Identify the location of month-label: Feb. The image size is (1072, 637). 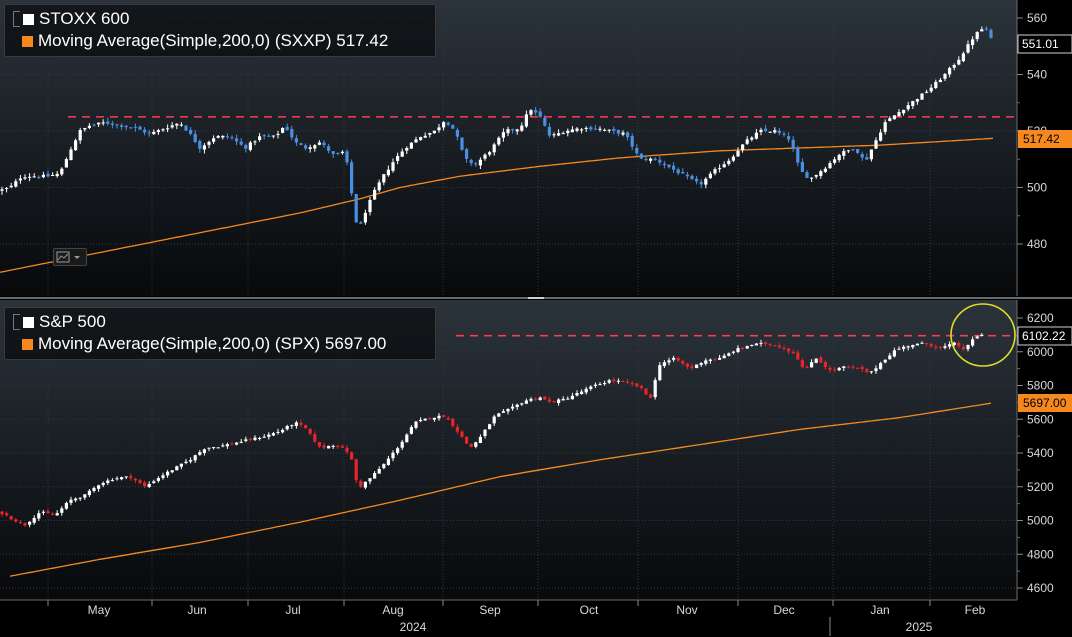
(975, 610).